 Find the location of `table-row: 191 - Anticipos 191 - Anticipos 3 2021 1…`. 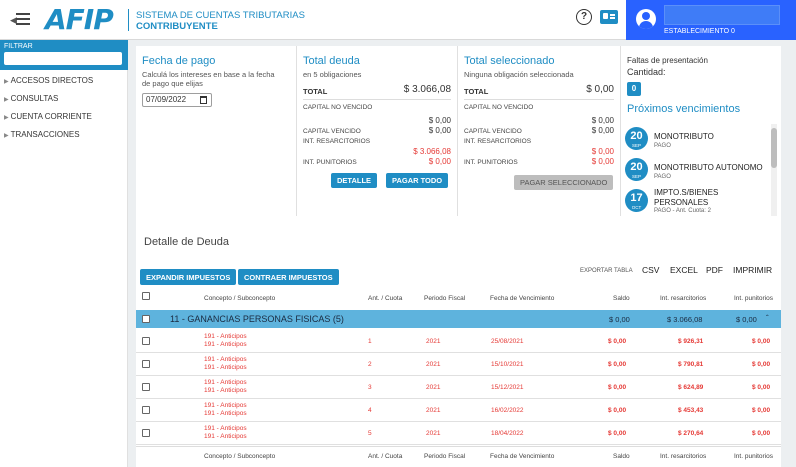

table-row: 191 - Anticipos 191 - Anticipos 3 2021 1… is located at coordinates (458, 387).